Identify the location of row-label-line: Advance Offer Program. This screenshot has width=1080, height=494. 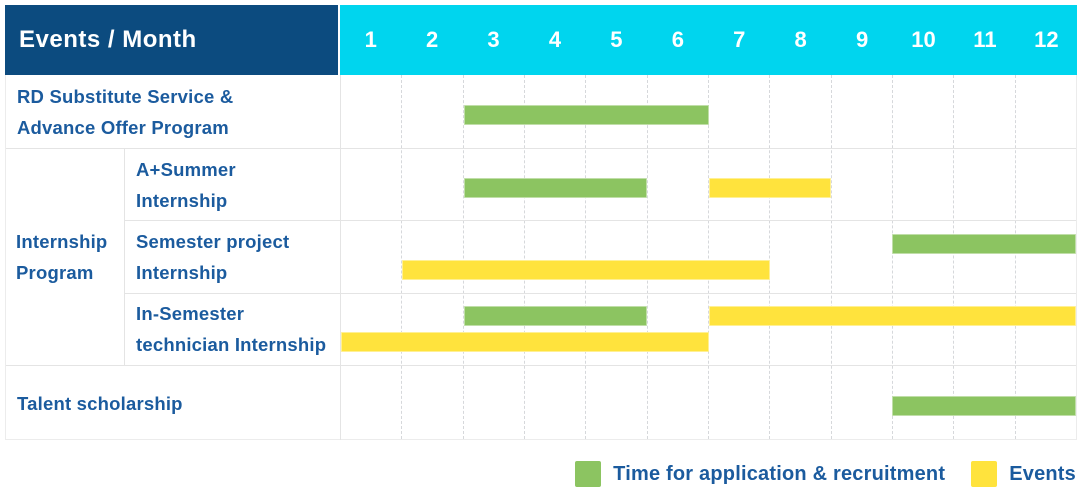
(123, 127).